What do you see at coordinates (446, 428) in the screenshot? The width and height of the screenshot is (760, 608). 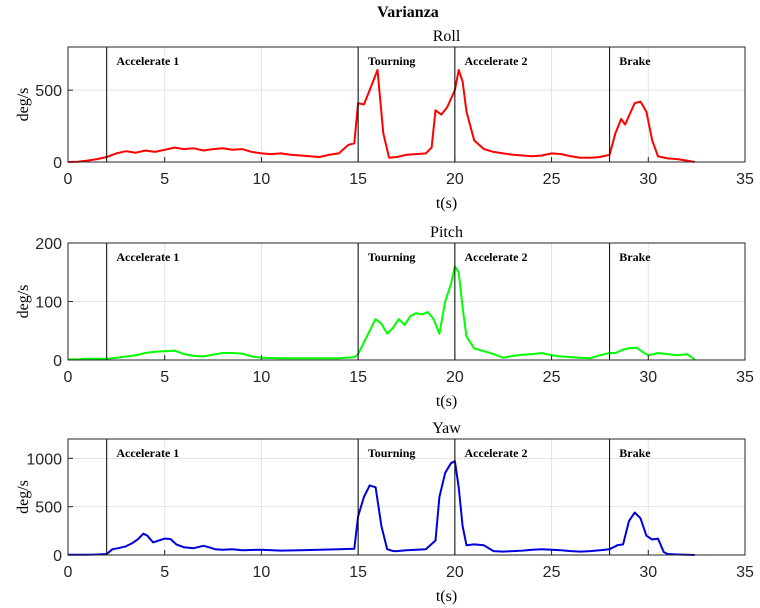 I see `subplot-title: Yaw` at bounding box center [446, 428].